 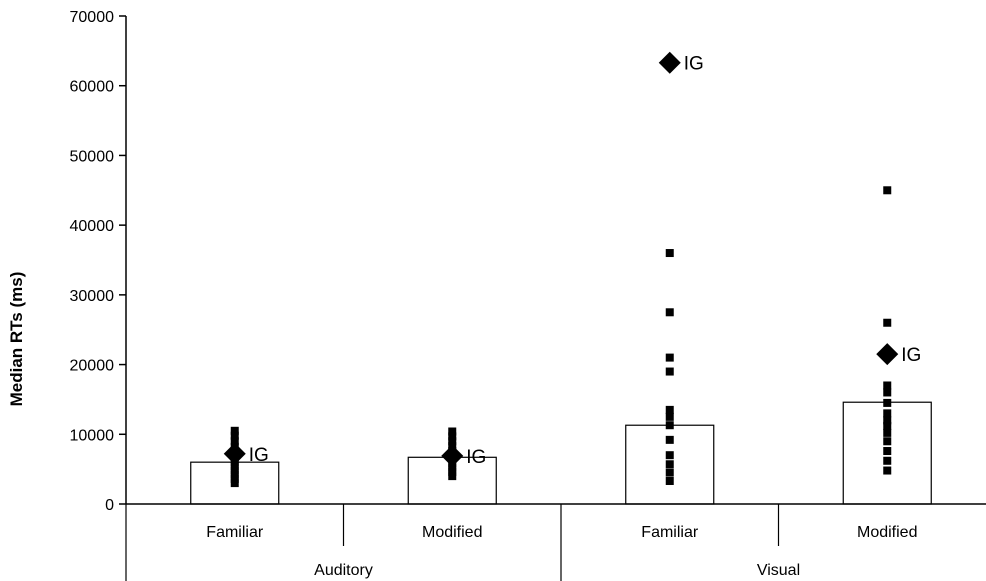 What do you see at coordinates (92, 296) in the screenshot?
I see `y-tick-label: 30000` at bounding box center [92, 296].